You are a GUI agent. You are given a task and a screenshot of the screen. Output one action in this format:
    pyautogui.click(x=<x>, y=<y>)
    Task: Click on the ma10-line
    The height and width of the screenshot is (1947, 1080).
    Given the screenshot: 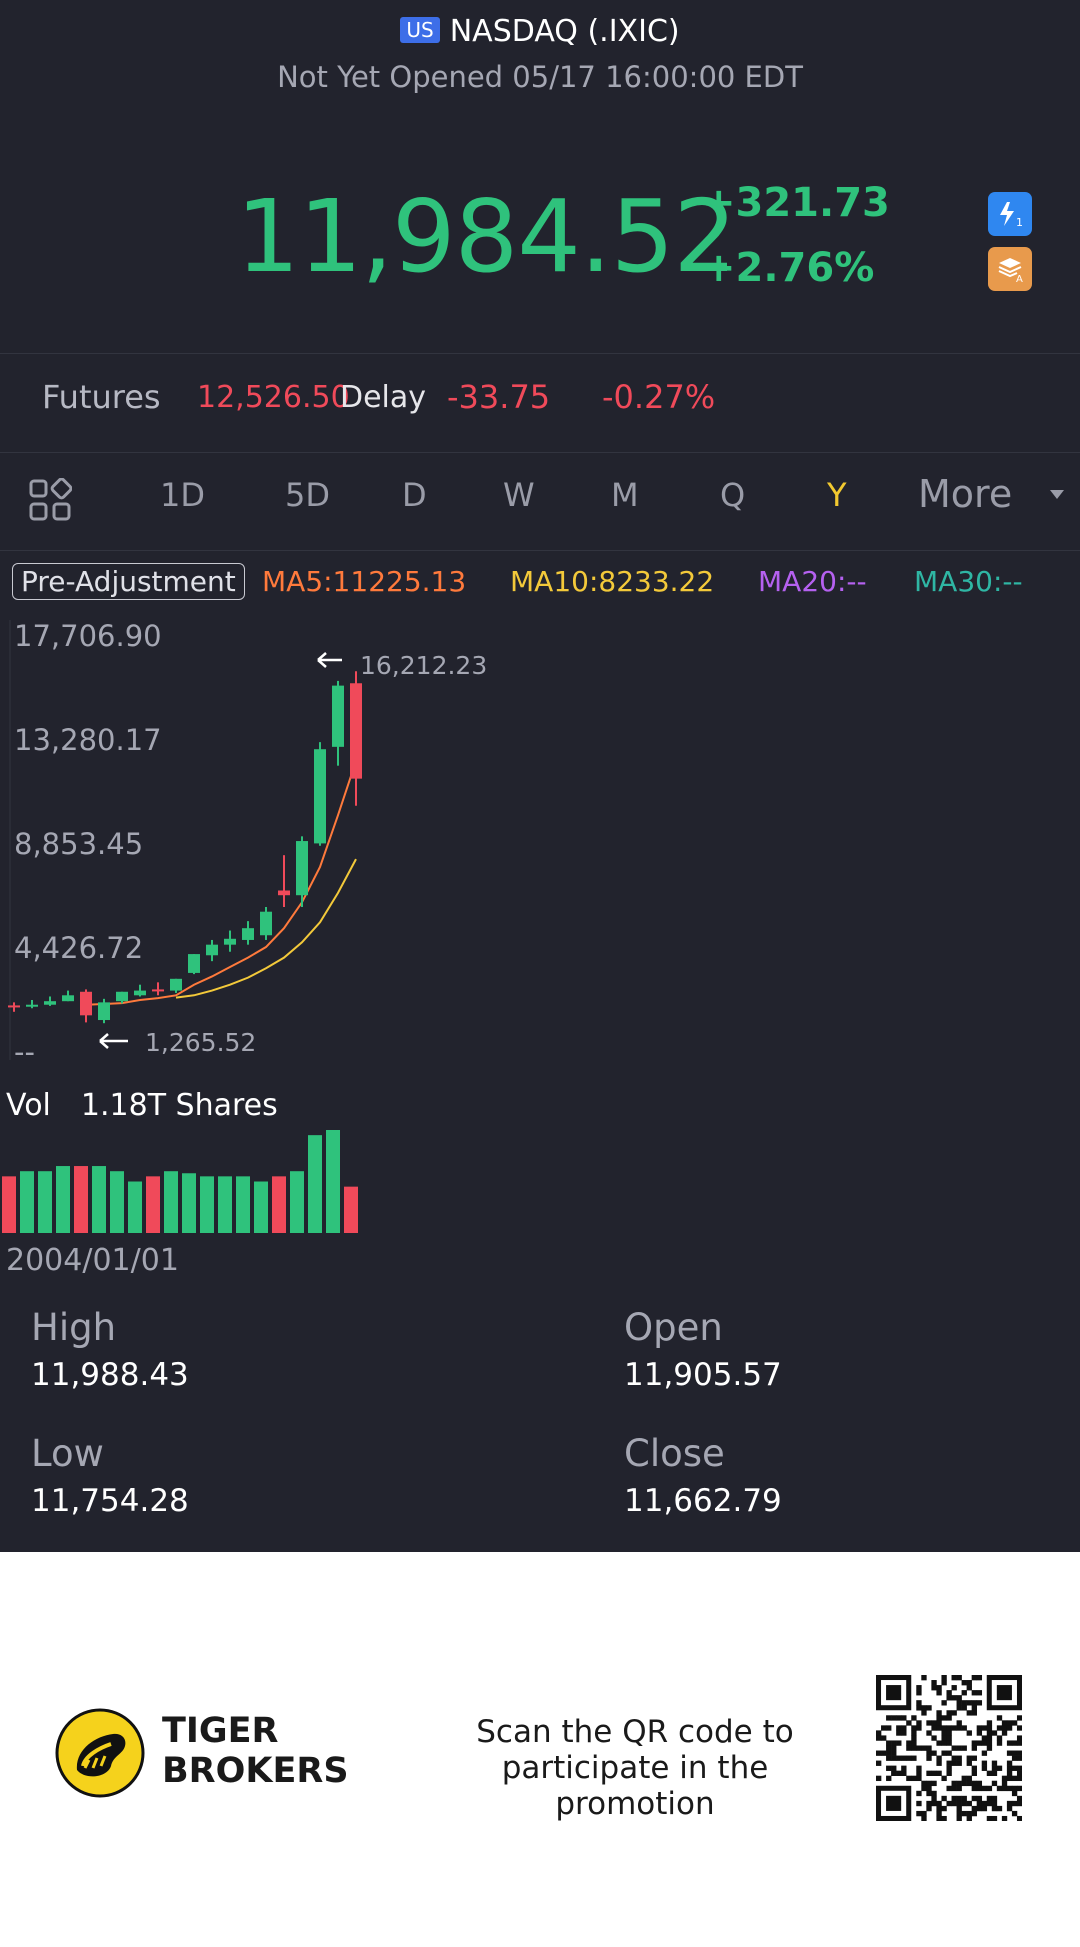 What is the action you would take?
    pyautogui.click(x=266, y=928)
    